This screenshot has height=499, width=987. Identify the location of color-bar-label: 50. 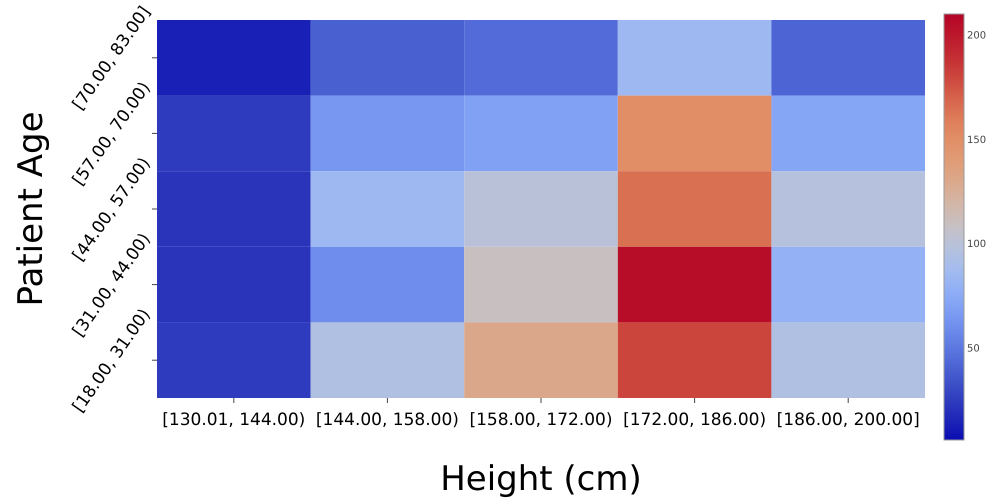
(973, 349).